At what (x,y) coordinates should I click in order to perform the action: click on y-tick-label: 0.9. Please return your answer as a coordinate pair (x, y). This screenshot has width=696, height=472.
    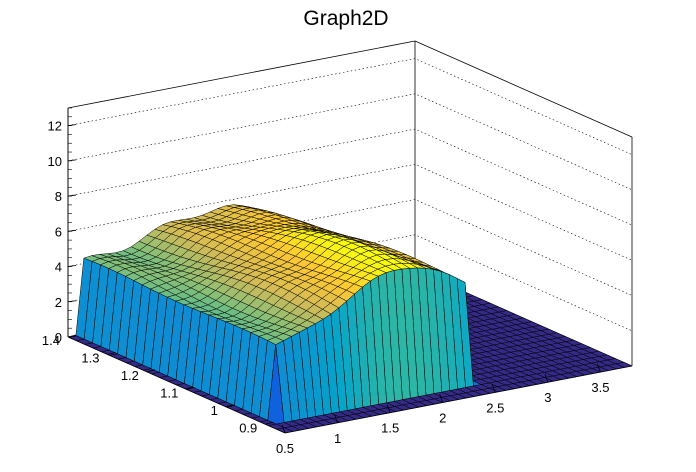
    Looking at the image, I should click on (248, 427).